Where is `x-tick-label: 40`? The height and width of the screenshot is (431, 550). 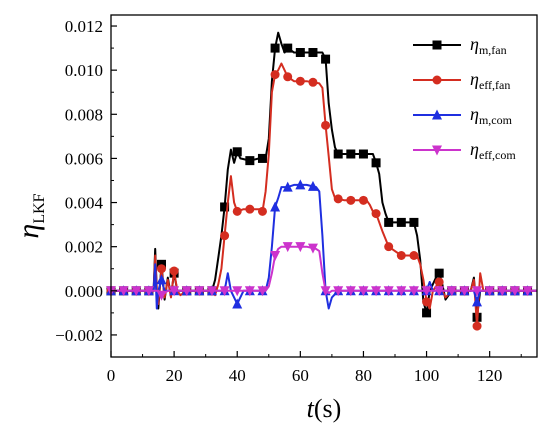
x-tick-label: 40 is located at coordinates (237, 375).